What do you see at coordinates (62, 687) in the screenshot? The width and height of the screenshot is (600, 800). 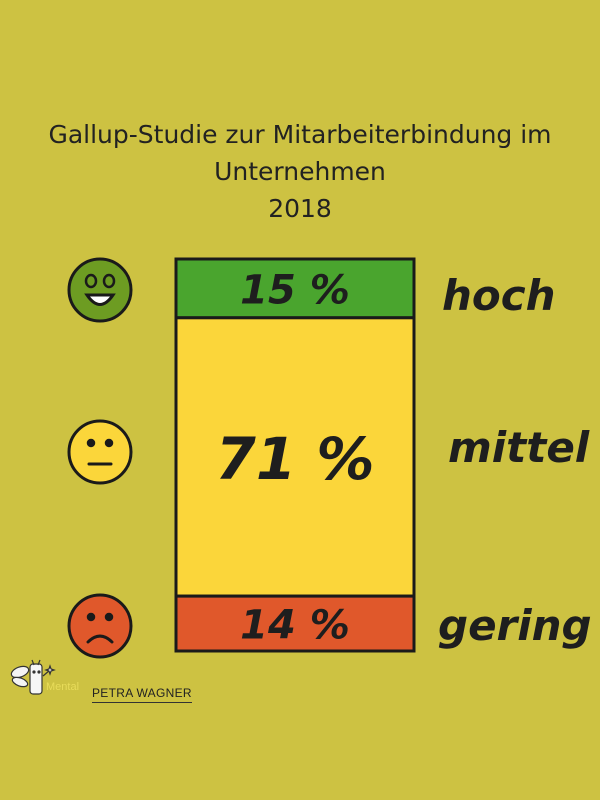 I see `svg-text: Mental` at bounding box center [62, 687].